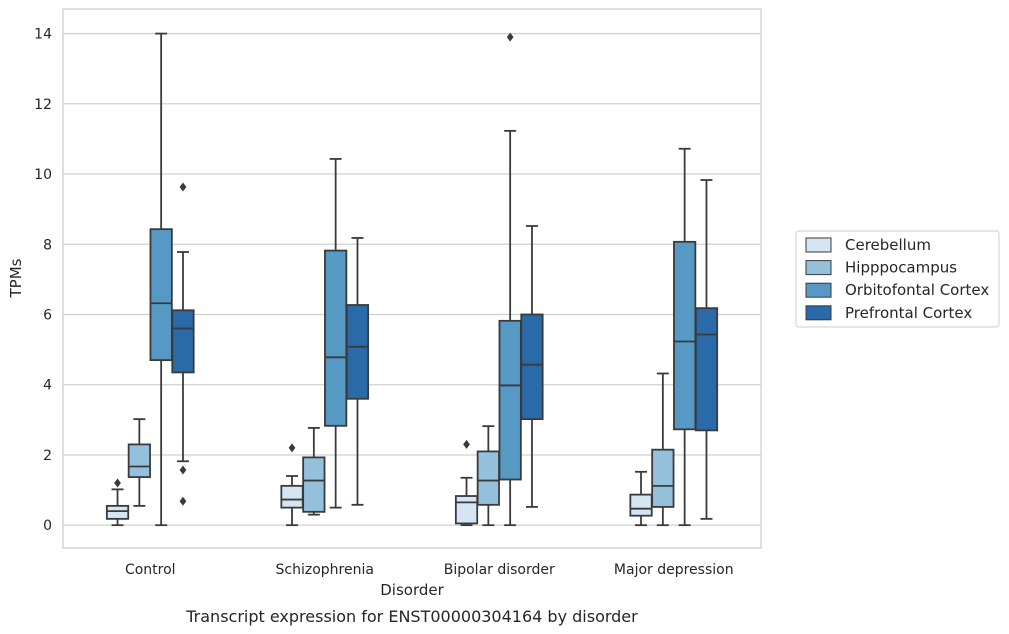  Describe the element at coordinates (47, 245) in the screenshot. I see `y-tick-label: 8` at that location.